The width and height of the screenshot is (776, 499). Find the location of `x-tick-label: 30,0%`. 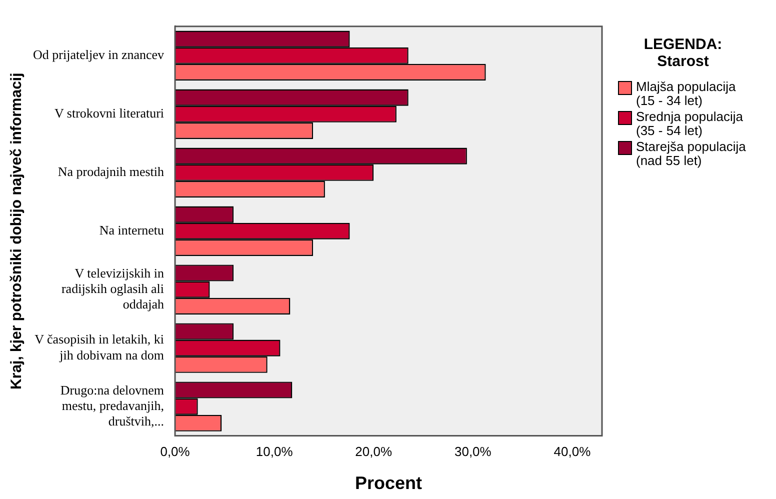

x-tick-label: 30,0% is located at coordinates (473, 452).